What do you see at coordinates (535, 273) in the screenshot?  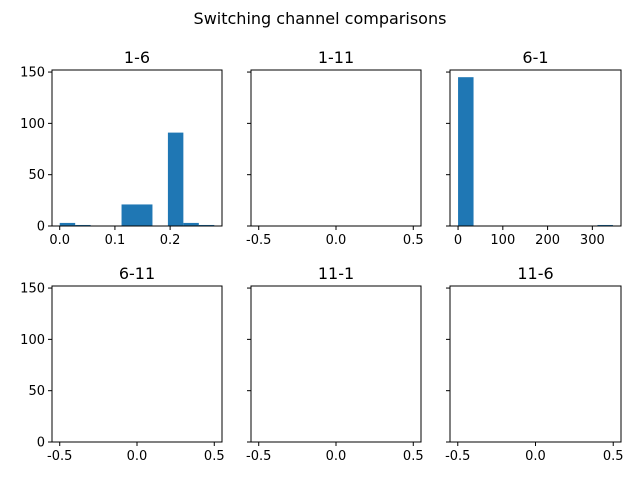 I see `subplot-title: 11-6` at bounding box center [535, 273].